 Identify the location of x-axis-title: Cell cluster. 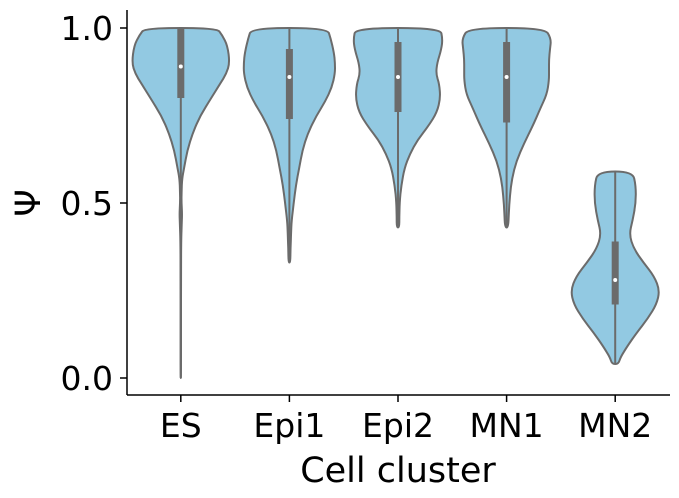
(398, 471).